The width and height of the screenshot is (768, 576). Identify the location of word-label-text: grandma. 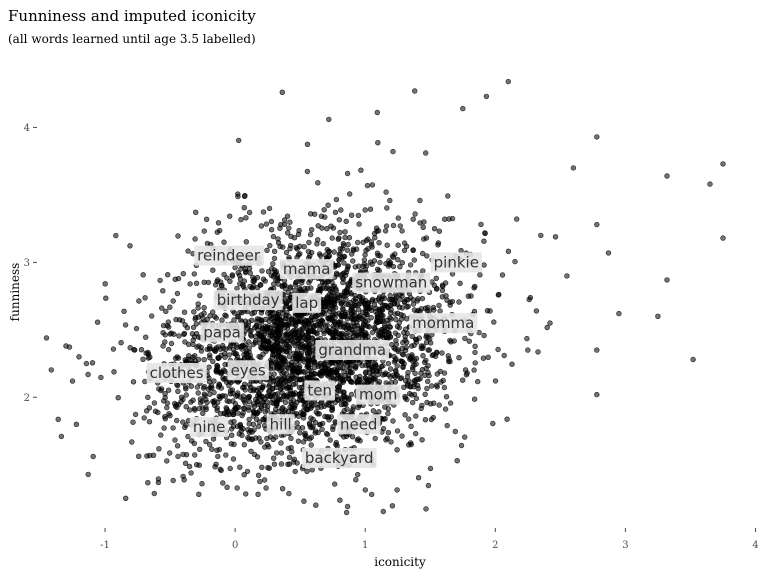
(352, 350).